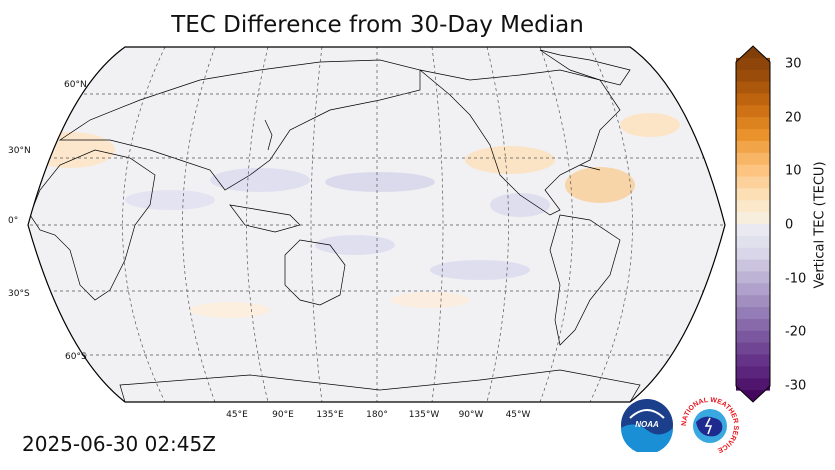  I want to click on lon-label-90w: 90°W, so click(471, 415).